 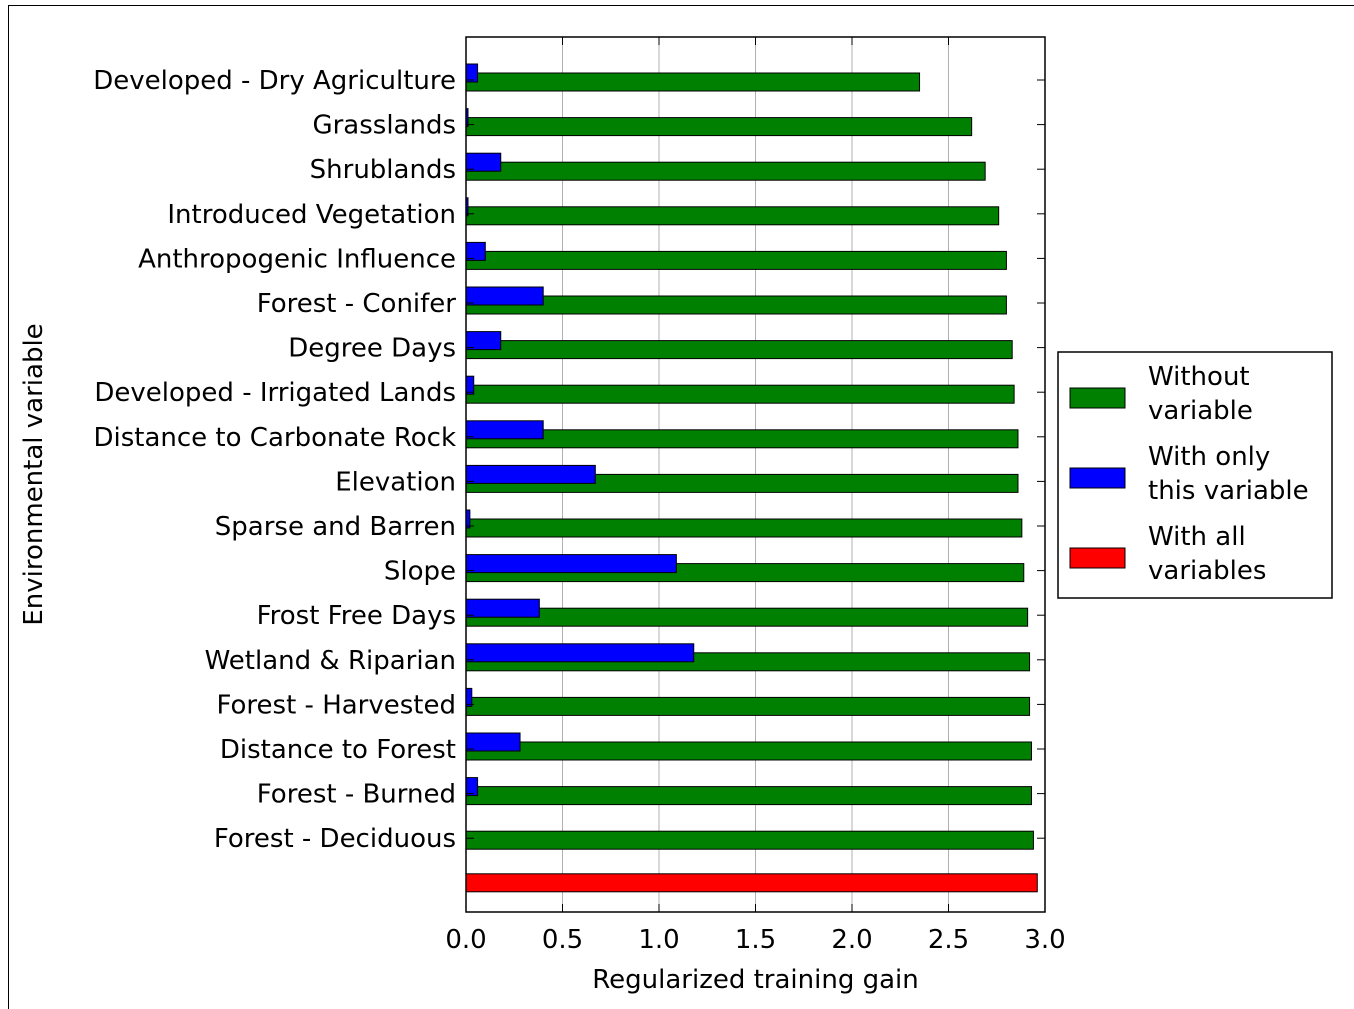 I want to click on x-tick-label: 0.0, so click(x=465, y=940).